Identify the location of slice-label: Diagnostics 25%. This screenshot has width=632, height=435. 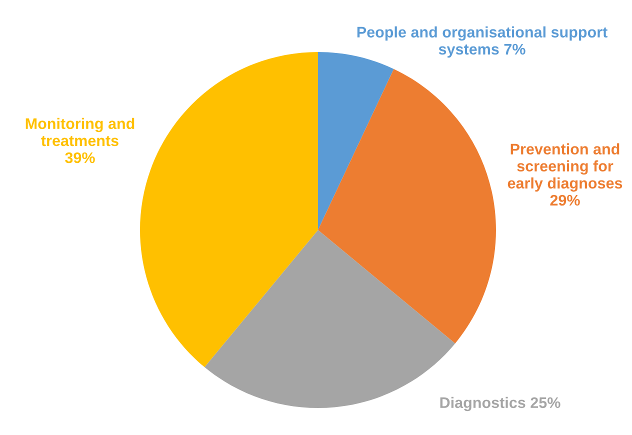
(500, 404).